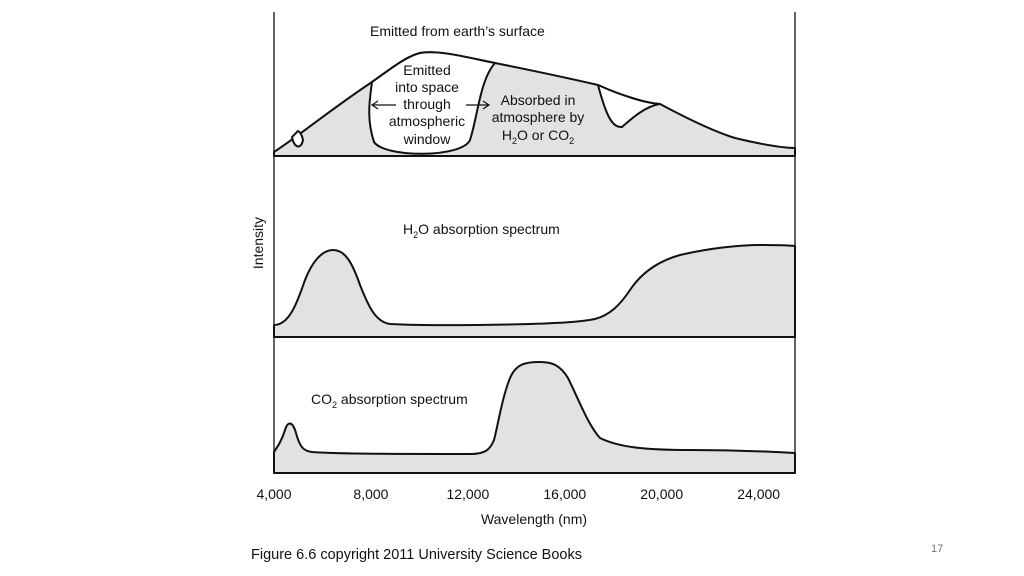 The image size is (1024, 576). Describe the element at coordinates (426, 70) in the screenshot. I see `window-line-1: Emitted` at that location.